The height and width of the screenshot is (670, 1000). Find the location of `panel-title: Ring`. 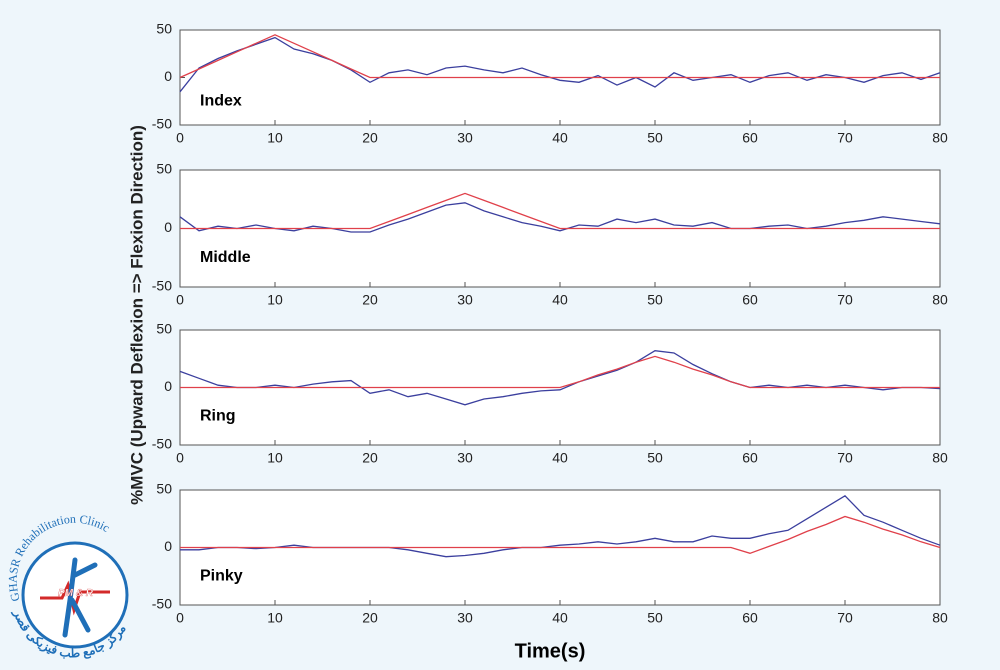

panel-title: Ring is located at coordinates (218, 415).